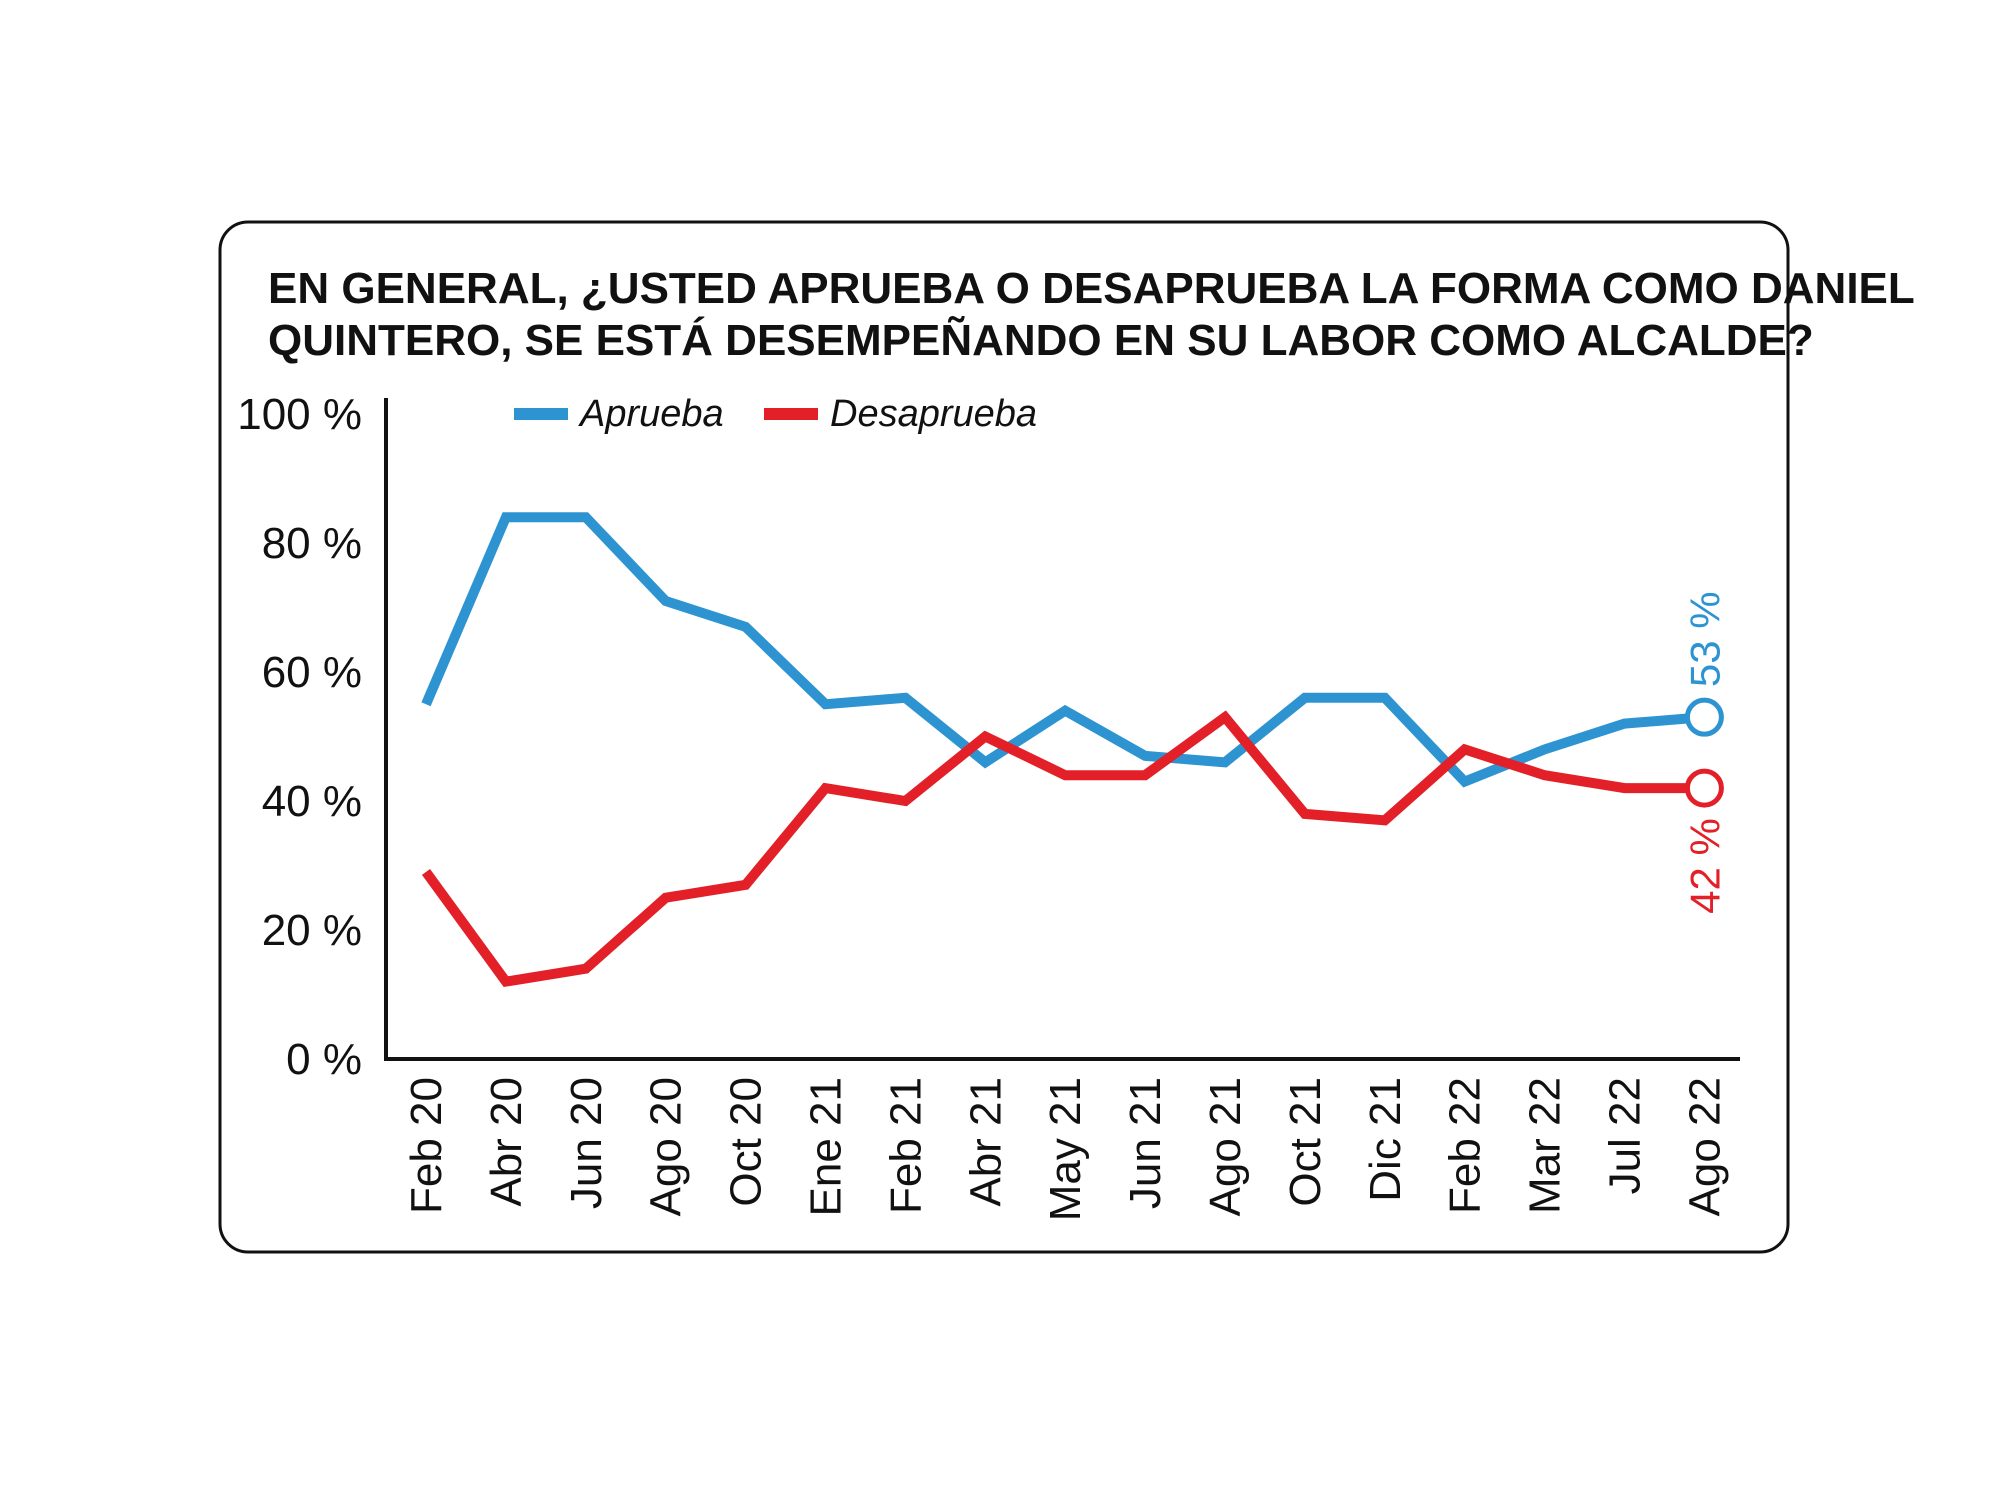 The image size is (2000, 1494). Describe the element at coordinates (586, 1143) in the screenshot. I see `x-tick-label: Jun 20` at that location.